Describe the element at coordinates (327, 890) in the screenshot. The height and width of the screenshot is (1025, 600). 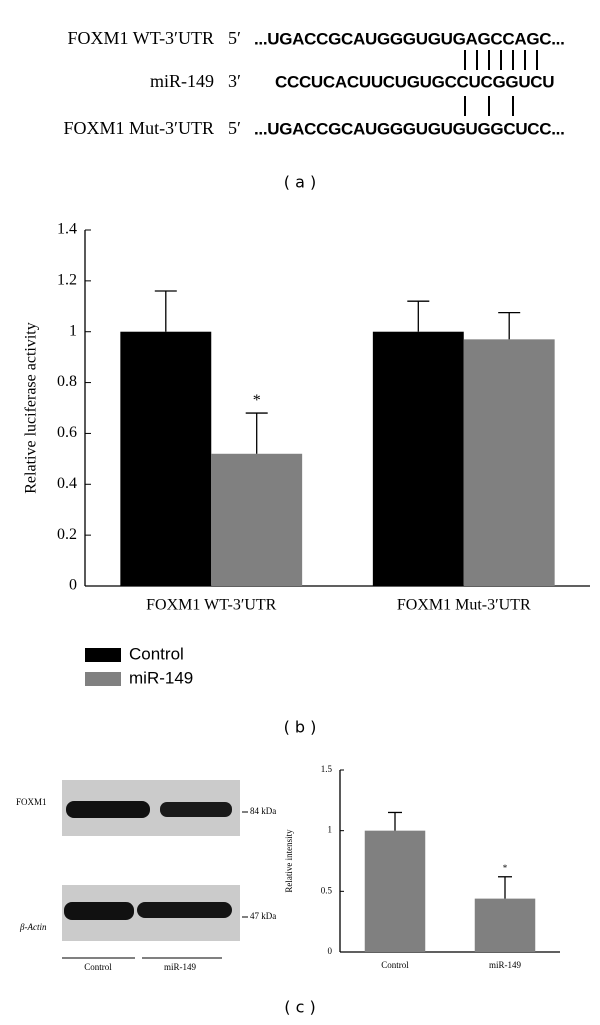
I see `y-tick-label: 0.5` at that location.